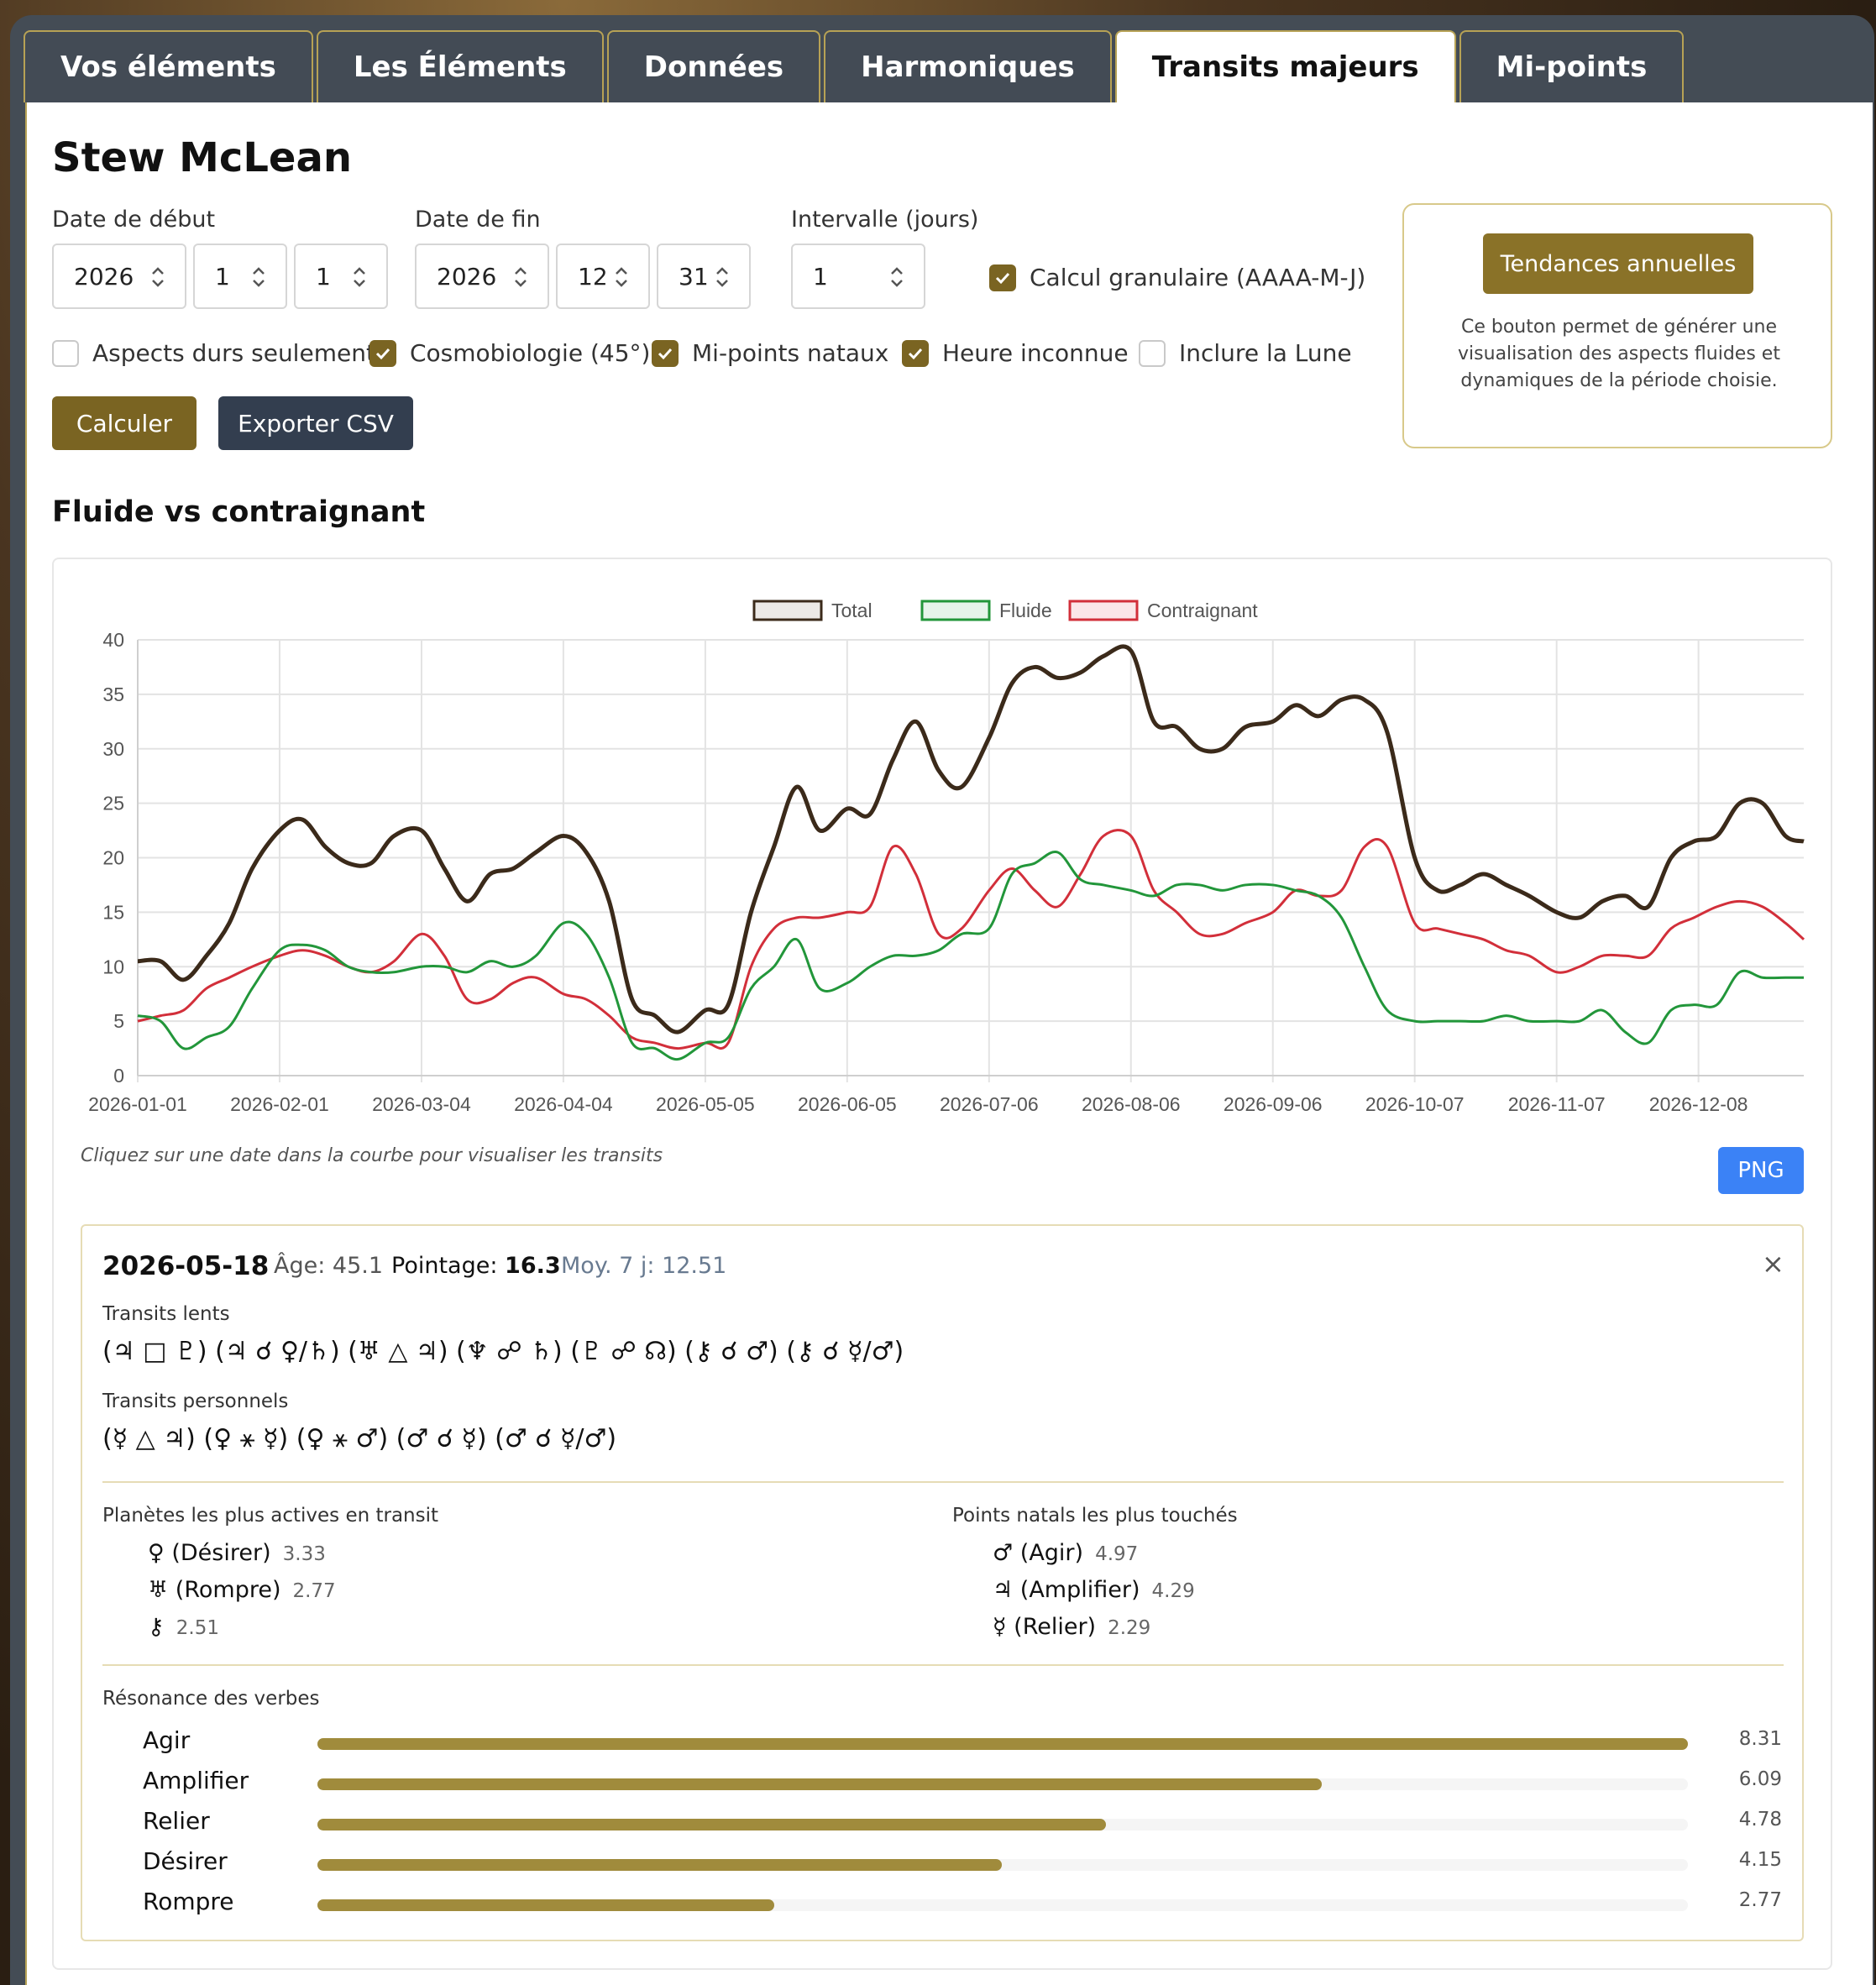 This screenshot has width=1876, height=1985. What do you see at coordinates (113, 858) in the screenshot?
I see `y-tick-label: 20` at bounding box center [113, 858].